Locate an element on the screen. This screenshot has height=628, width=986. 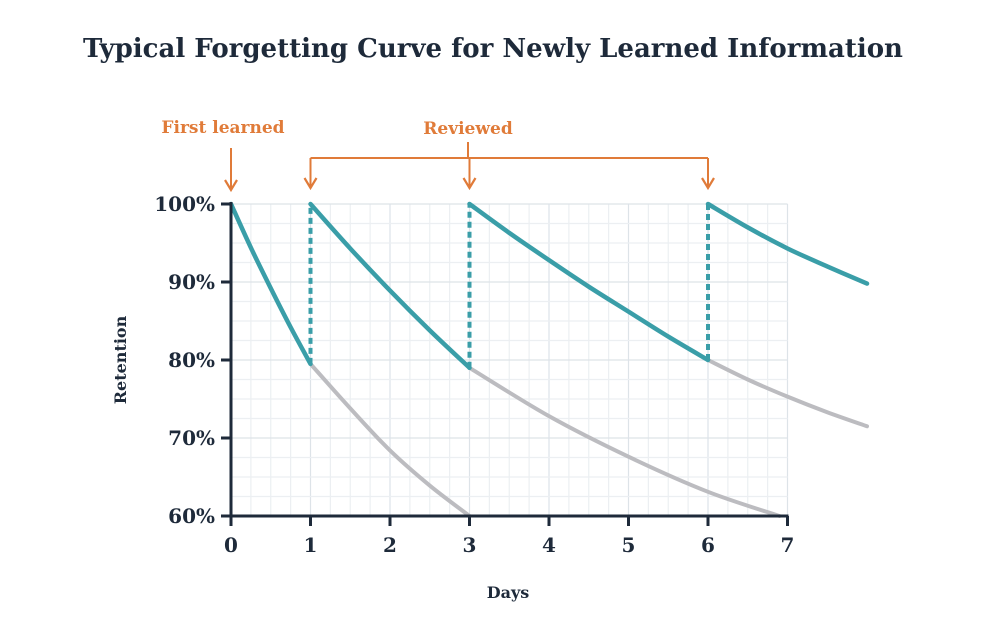
first-learned-label: First learned is located at coordinates (222, 128).